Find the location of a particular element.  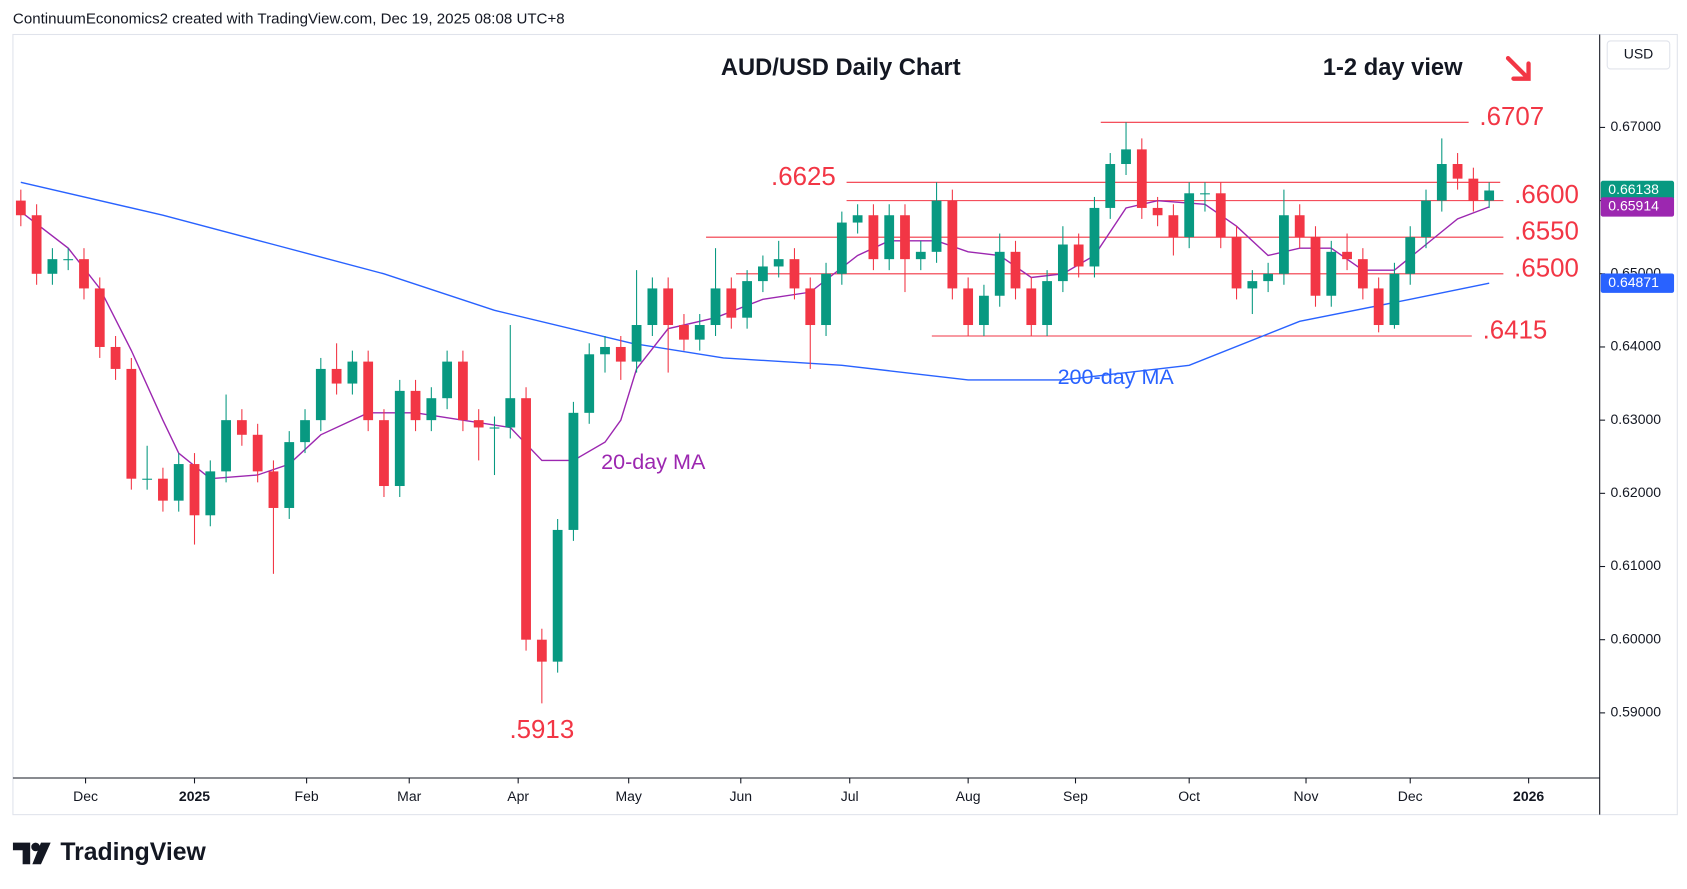

level-label: .6707 is located at coordinates (1511, 117).